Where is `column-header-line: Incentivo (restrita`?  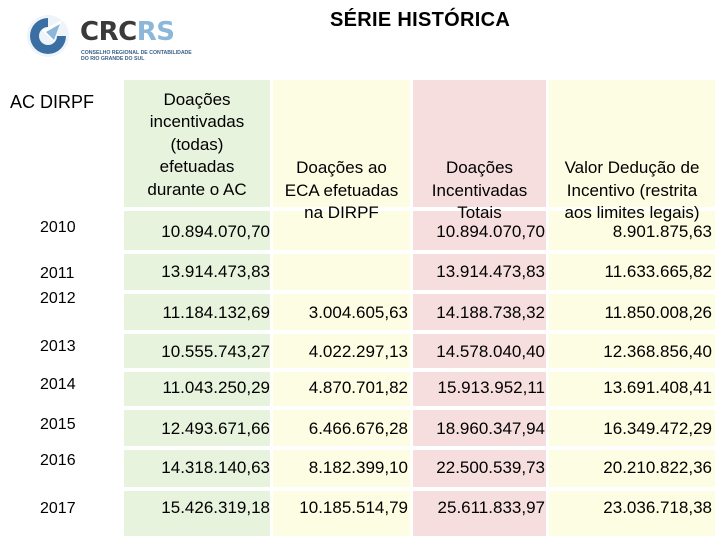 column-header-line: Incentivo (restrita is located at coordinates (632, 190).